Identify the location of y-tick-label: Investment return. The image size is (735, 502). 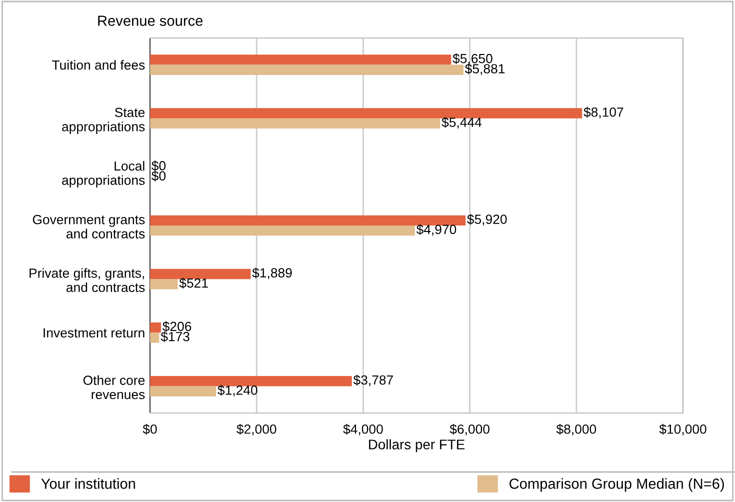
(94, 333).